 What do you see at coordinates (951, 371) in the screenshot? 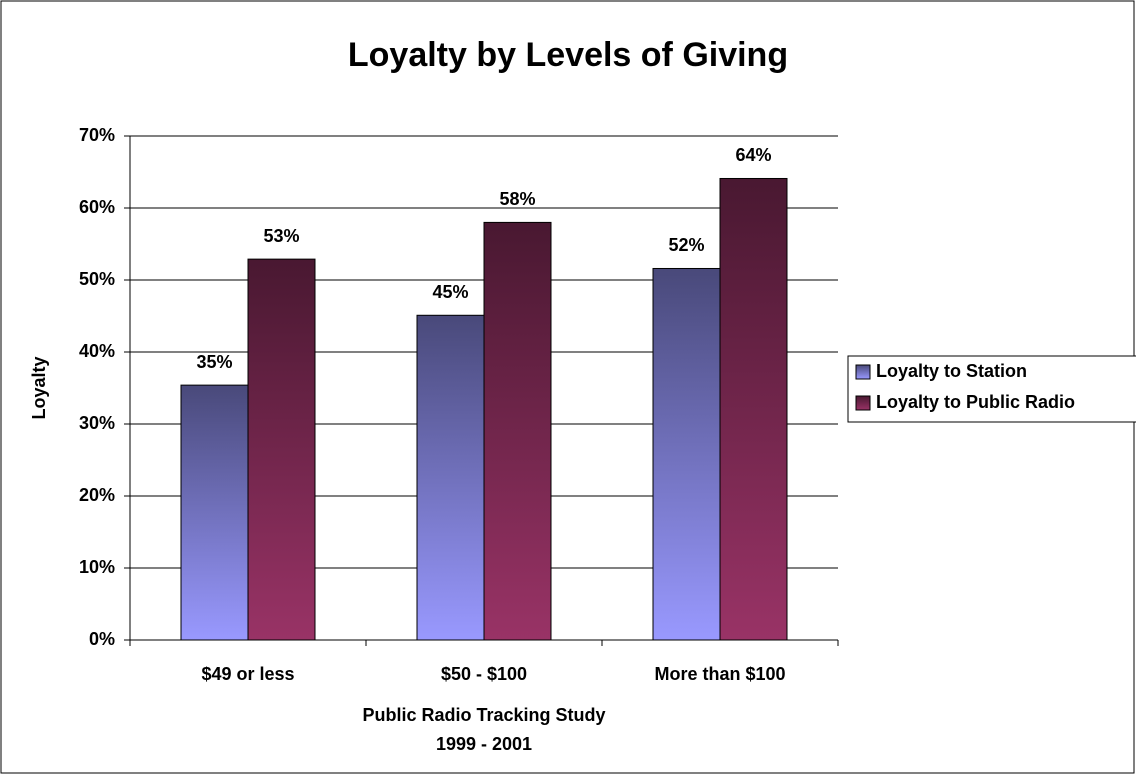
I see `legend-label: Loyalty to Station` at bounding box center [951, 371].